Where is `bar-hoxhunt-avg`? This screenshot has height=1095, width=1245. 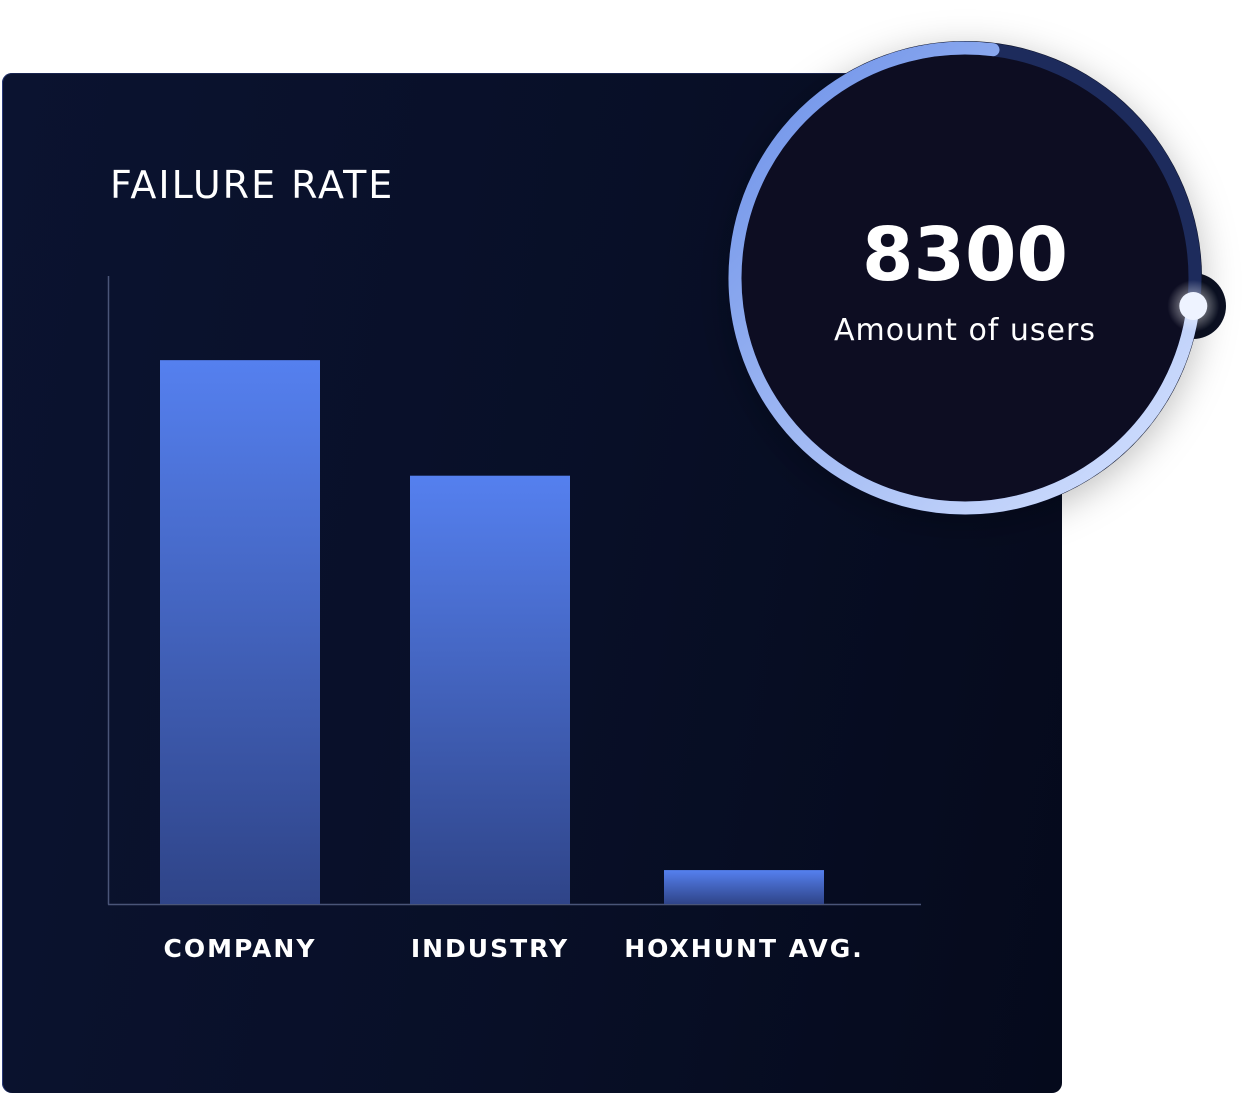
bar-hoxhunt-avg is located at coordinates (744, 887).